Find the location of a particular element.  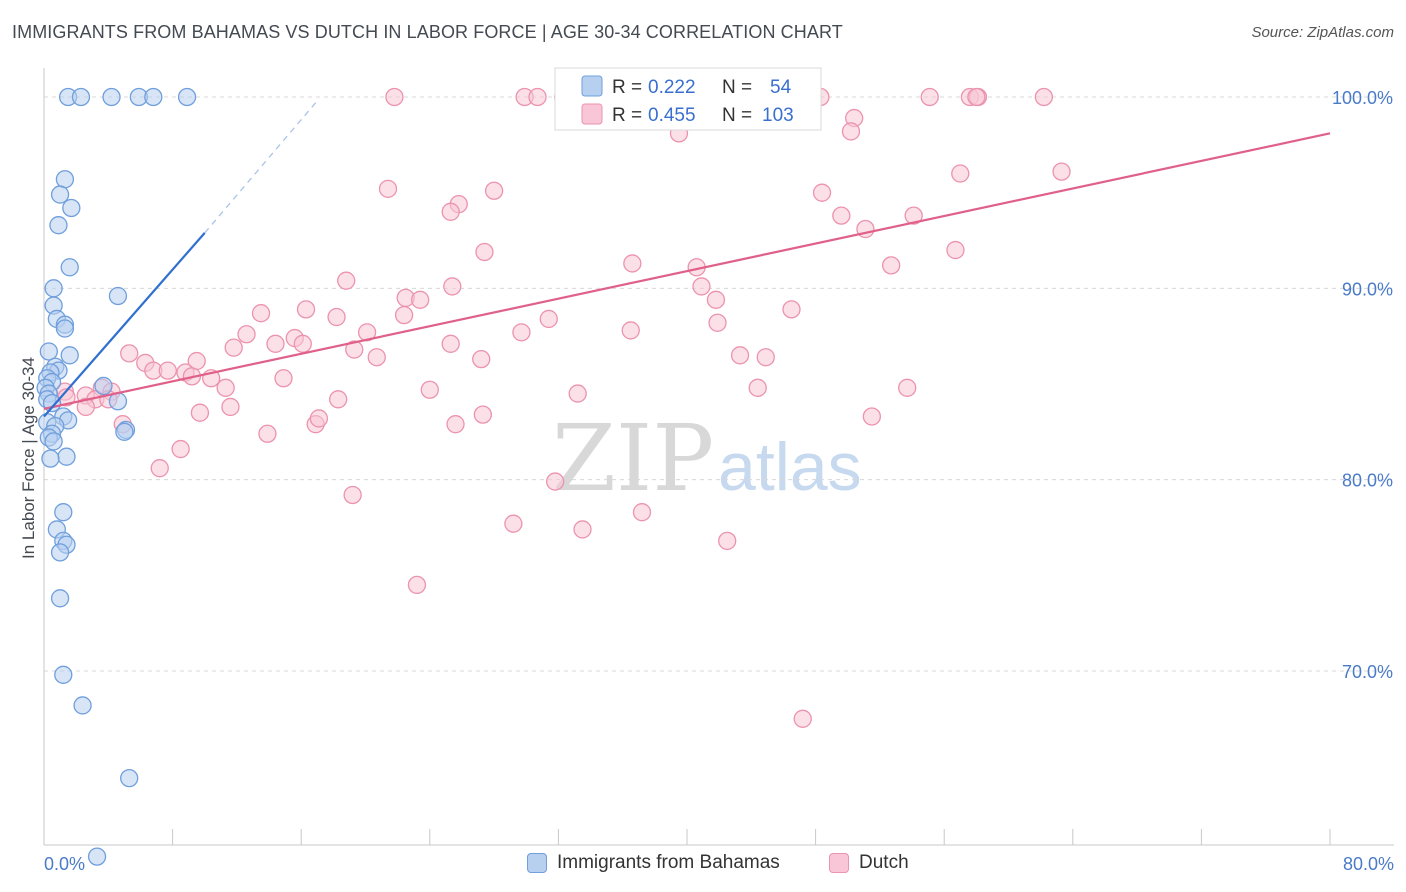

legend-n-value-bahamas: 54 is located at coordinates (781, 87).